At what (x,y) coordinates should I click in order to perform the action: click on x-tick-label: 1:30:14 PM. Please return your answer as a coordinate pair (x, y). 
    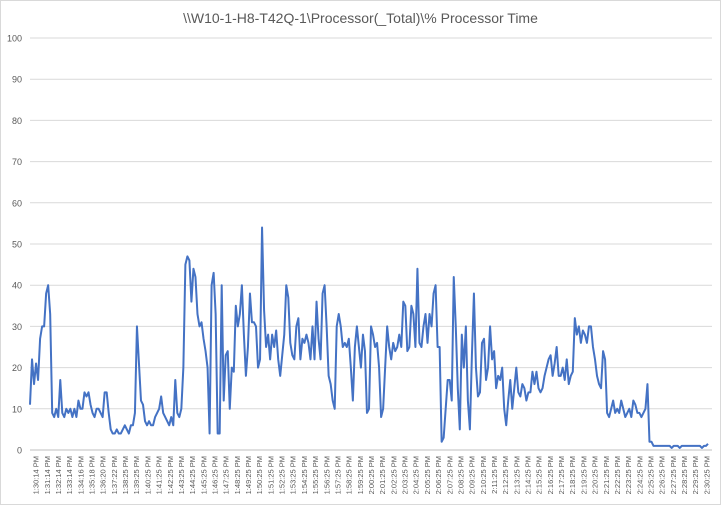
    Looking at the image, I should click on (36, 475).